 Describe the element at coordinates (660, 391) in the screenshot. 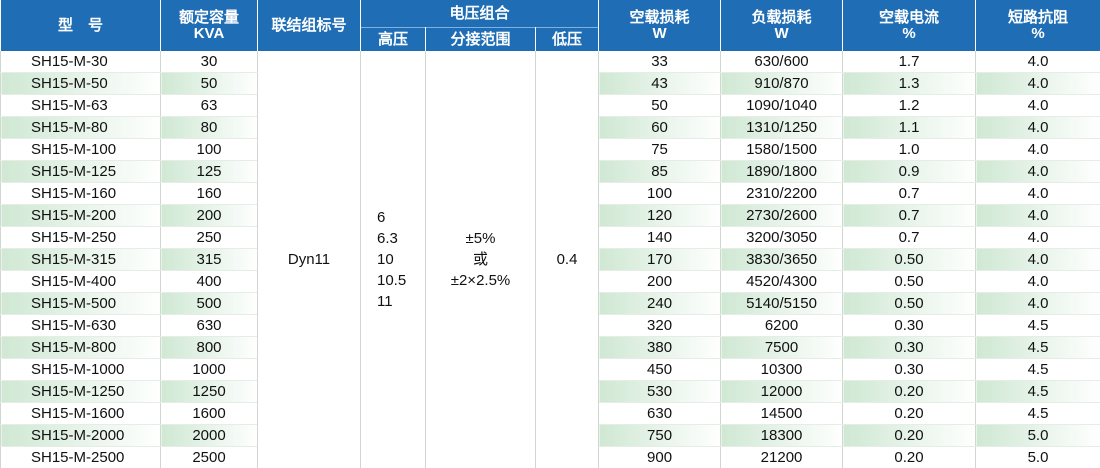

I see `no-load-loss: 530` at that location.